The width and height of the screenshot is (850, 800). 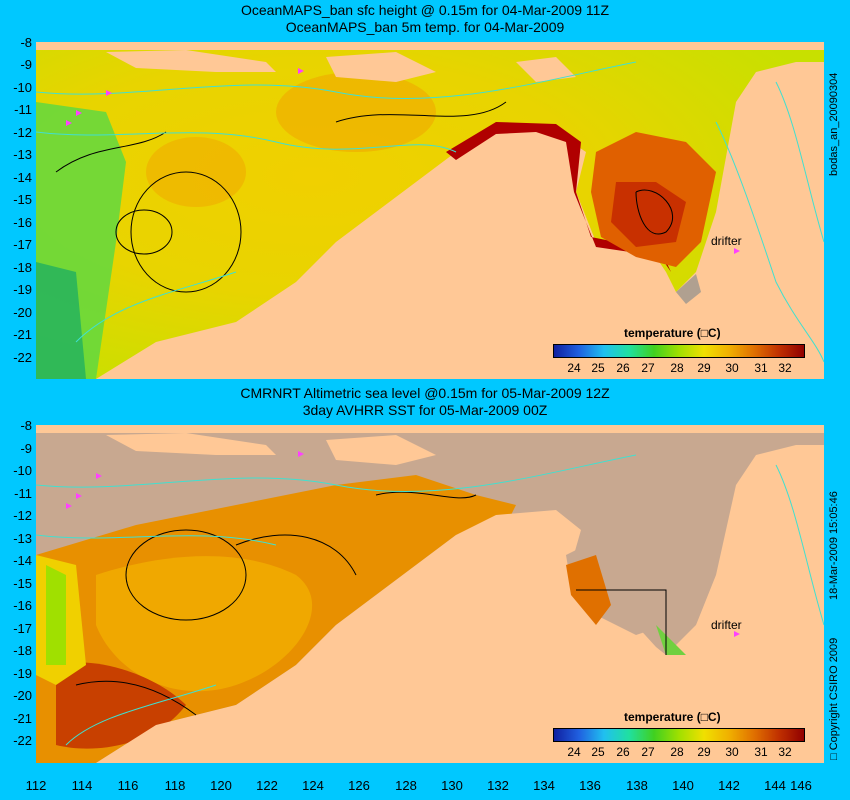 What do you see at coordinates (425, 27) in the screenshot?
I see `top-title-line2: OceanMAPS_ban 5m temp. for 04-Mar-2009` at bounding box center [425, 27].